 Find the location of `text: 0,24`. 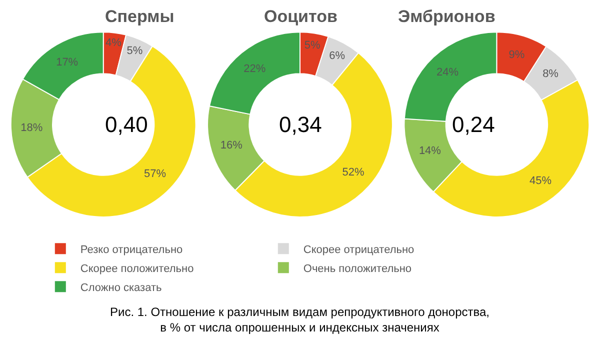

text: 0,24 is located at coordinates (473, 124).